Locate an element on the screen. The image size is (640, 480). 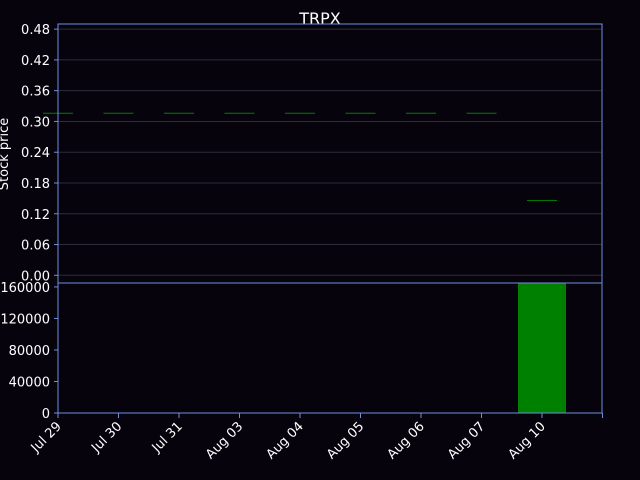
chart-title: TRPX is located at coordinates (319, 18).